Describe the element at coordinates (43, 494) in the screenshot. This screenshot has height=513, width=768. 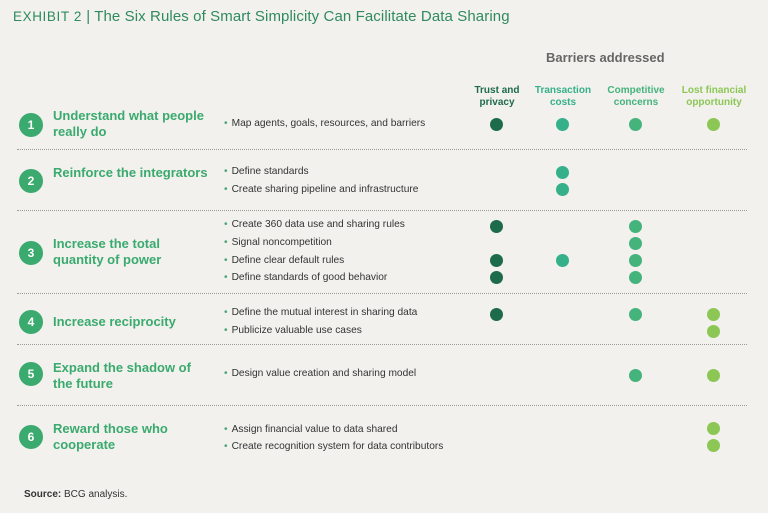
I see `source-label: Source:` at that location.